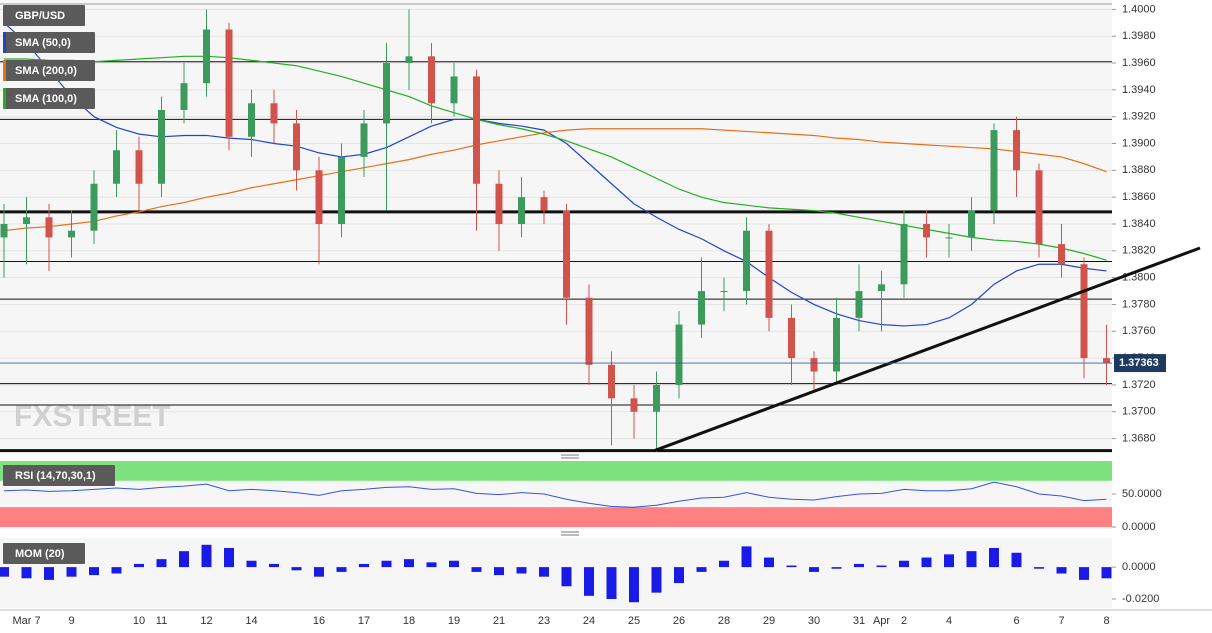 The width and height of the screenshot is (1212, 633). I want to click on x-tick-label: 26, so click(679, 621).